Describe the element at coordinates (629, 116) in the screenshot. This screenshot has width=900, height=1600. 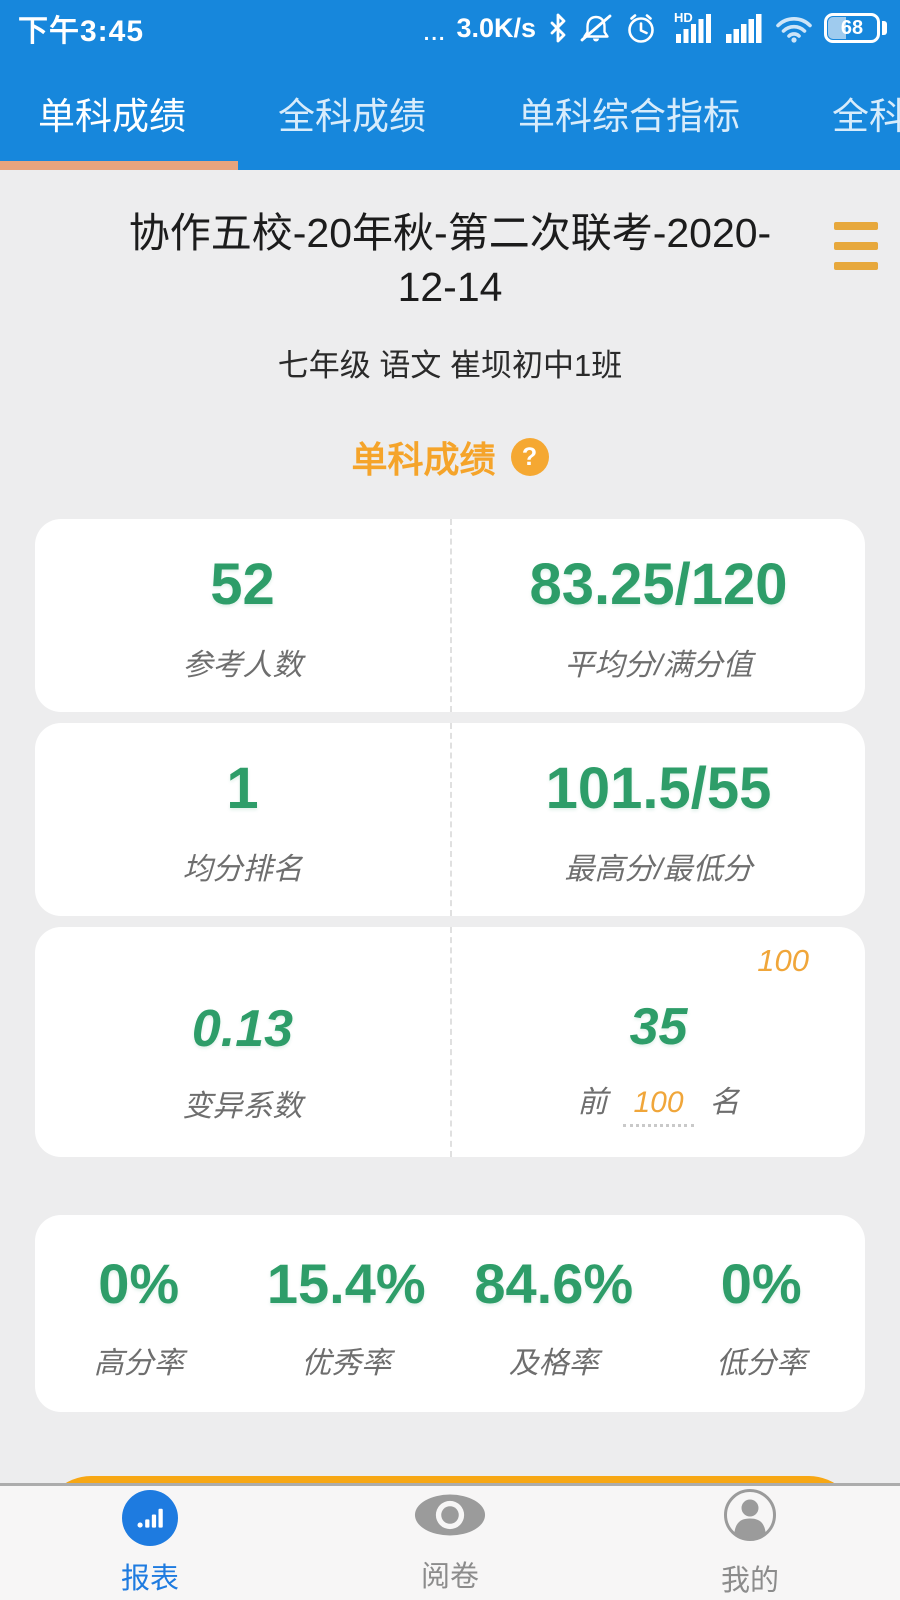
I see `tab-single-subject-index: 单科综合指标` at that location.